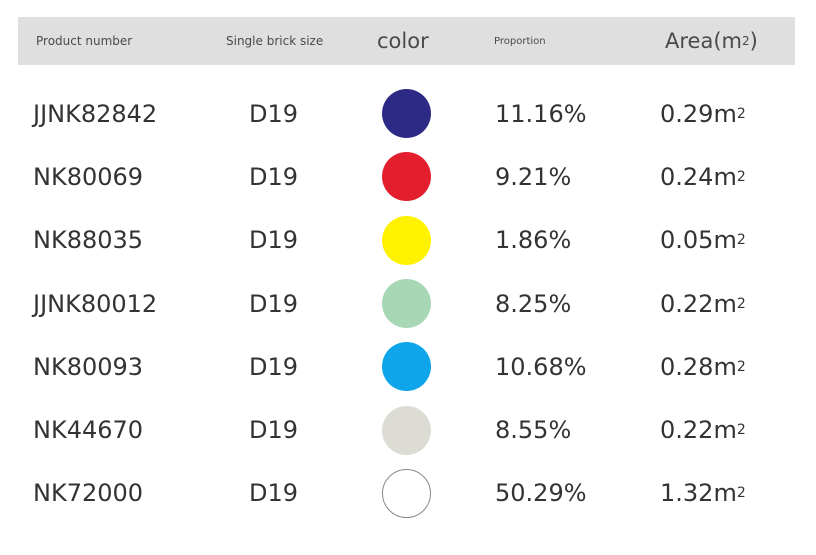 The height and width of the screenshot is (555, 816). I want to click on product-number-cell: NK80093, so click(88, 366).